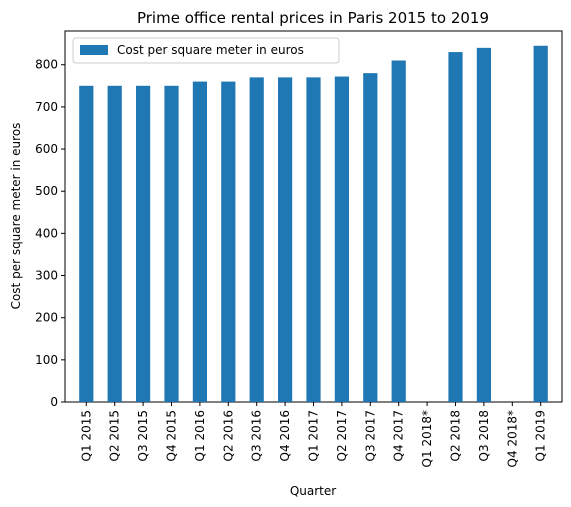 The height and width of the screenshot is (507, 571). Describe the element at coordinates (427, 438) in the screenshot. I see `x-tick-label: Q1 2018*` at that location.